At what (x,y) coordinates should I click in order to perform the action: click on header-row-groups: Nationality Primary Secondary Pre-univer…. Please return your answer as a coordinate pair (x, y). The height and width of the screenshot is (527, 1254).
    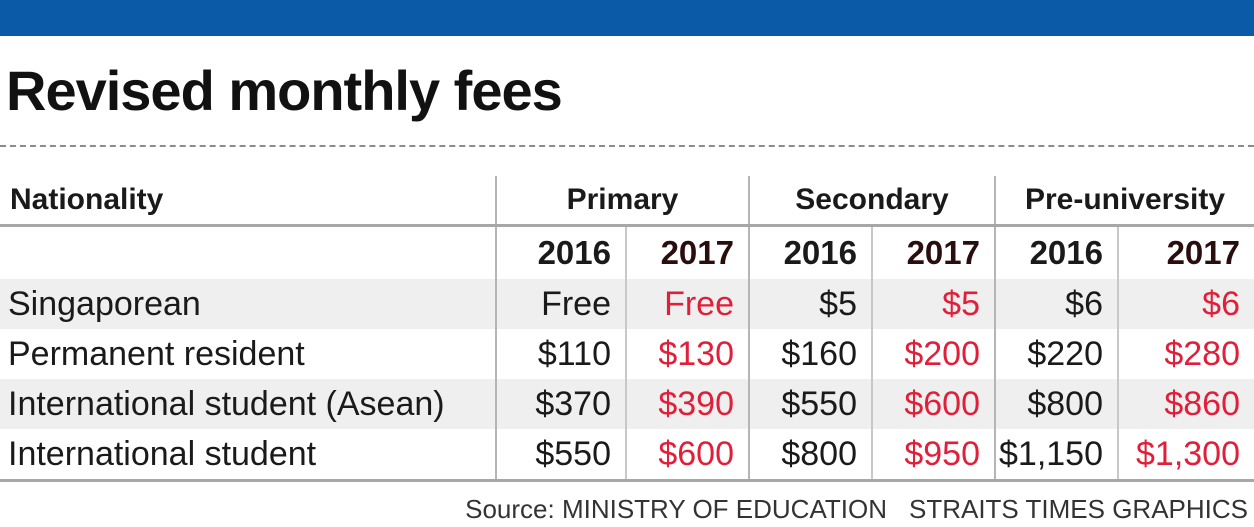
    Looking at the image, I should click on (627, 201).